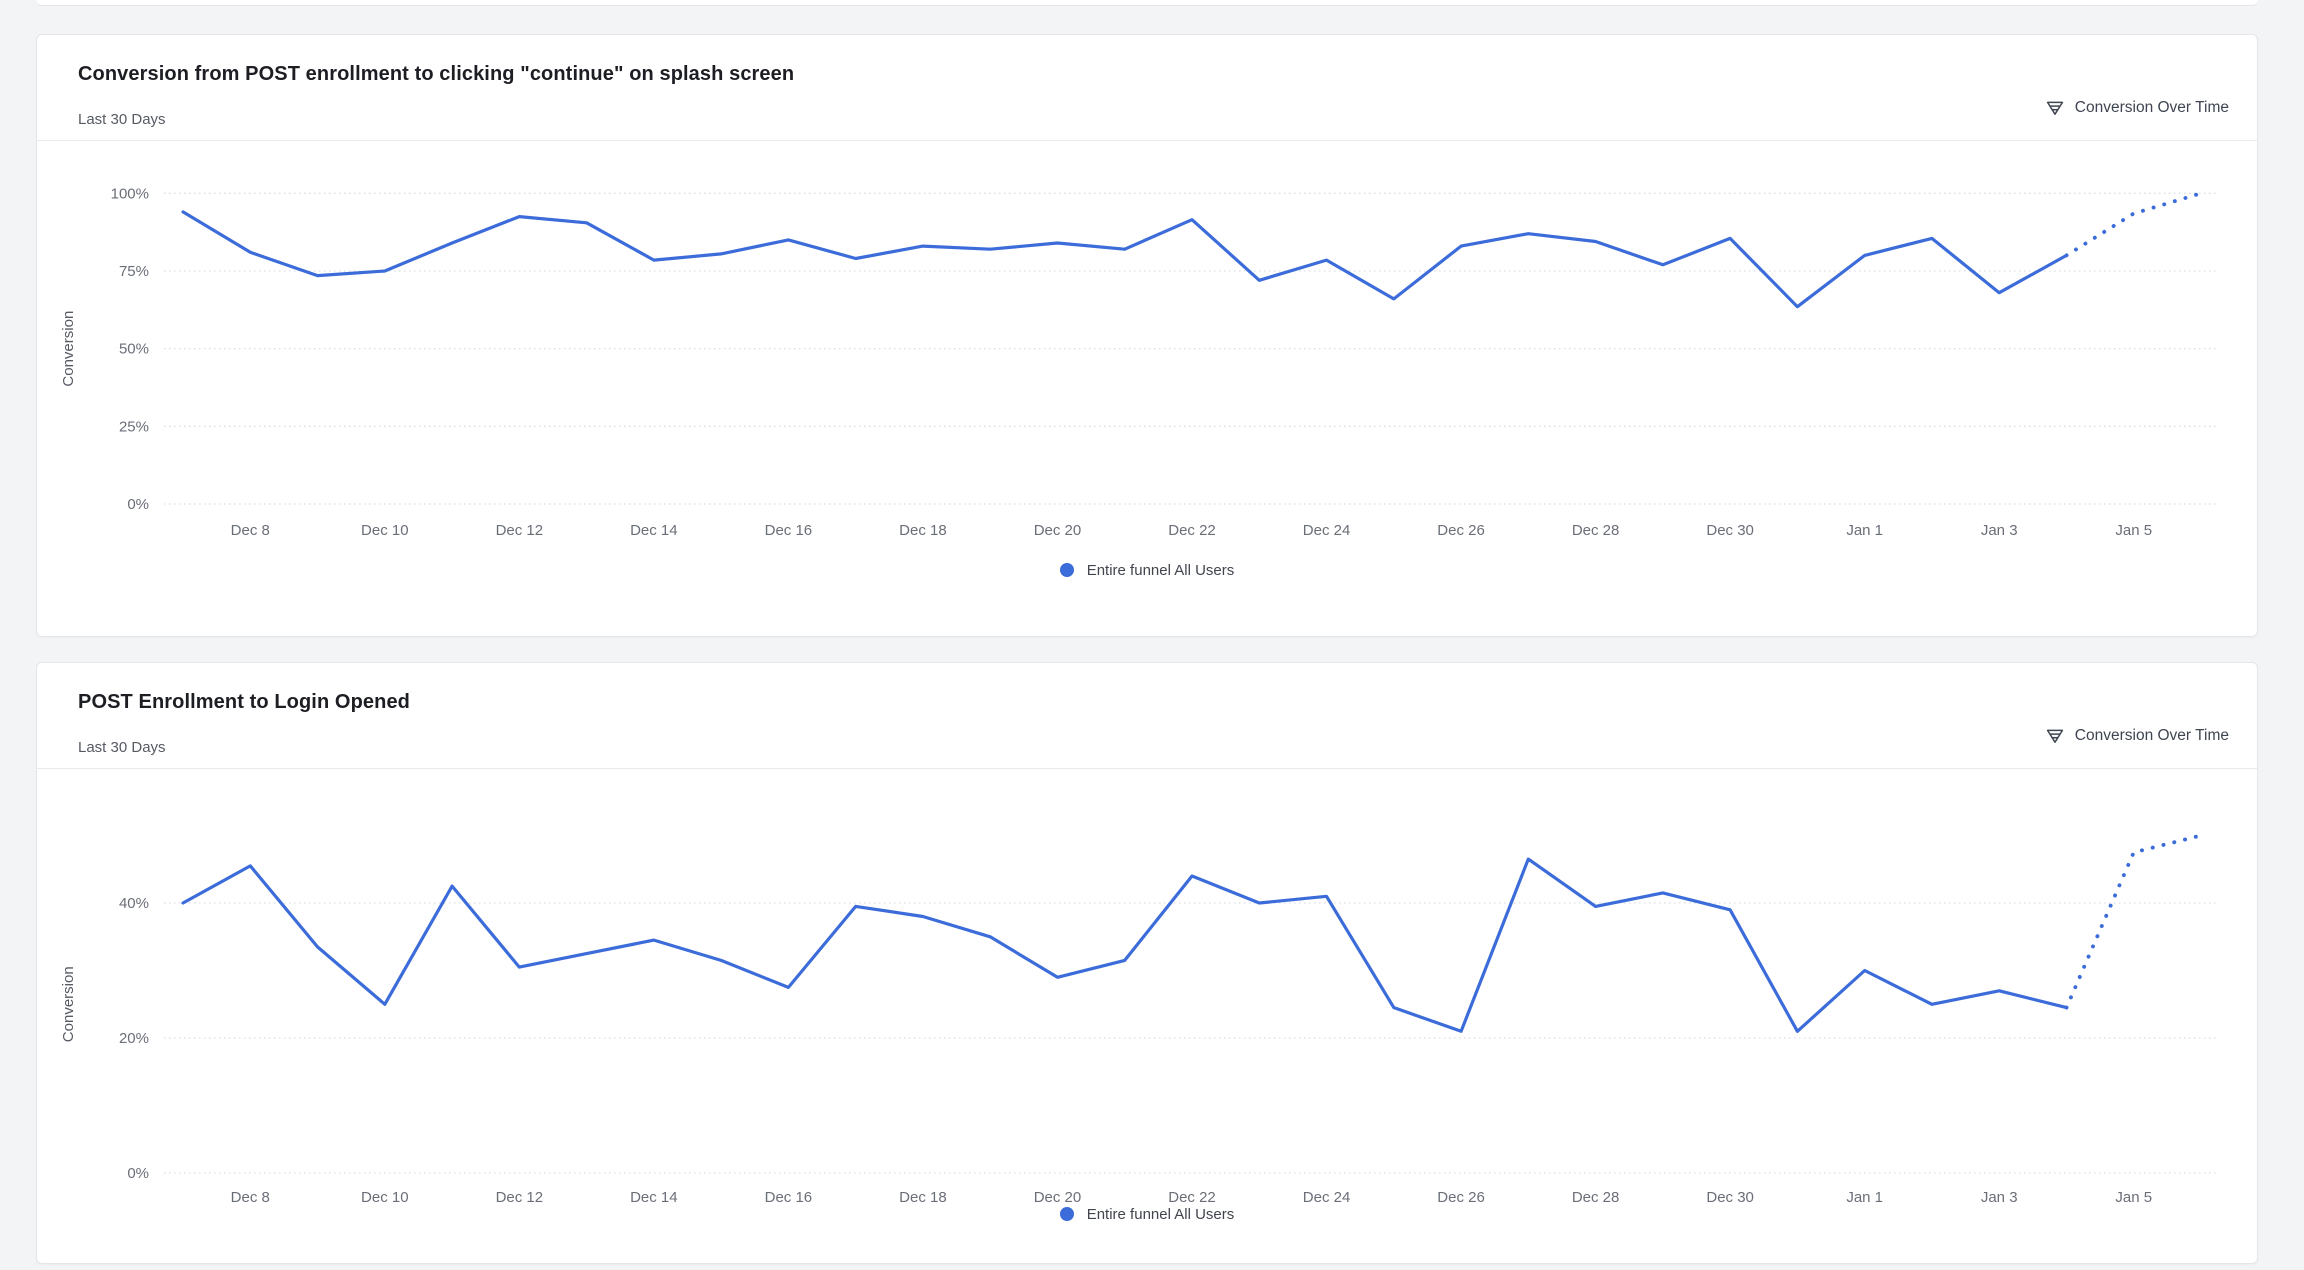 This screenshot has height=1270, width=2304. What do you see at coordinates (134, 426) in the screenshot?
I see `y-tick-label: 25%` at bounding box center [134, 426].